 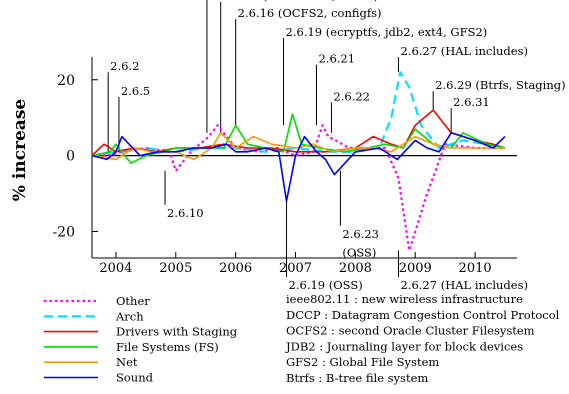 I want to click on y-axis: % increase 20 0 -20, so click(x=54, y=156).